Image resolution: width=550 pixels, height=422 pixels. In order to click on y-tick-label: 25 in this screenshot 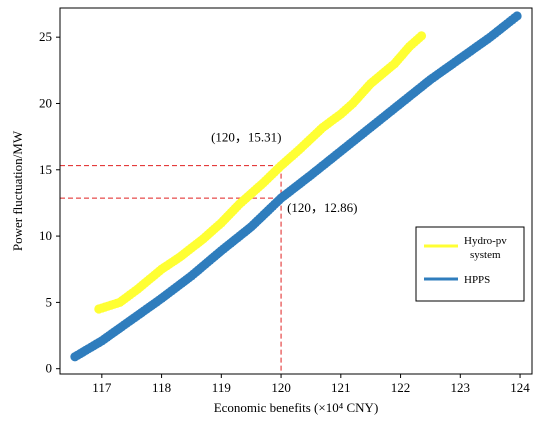, I will do `click(45, 36)`.